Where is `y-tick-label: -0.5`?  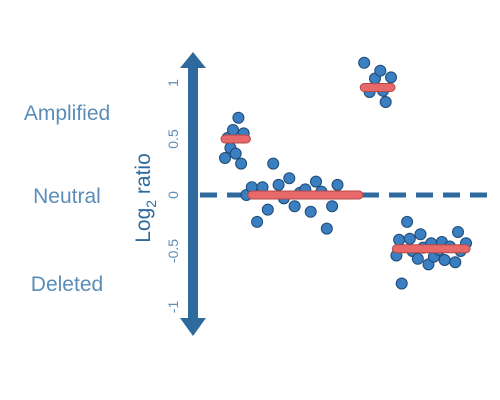
y-tick-label: -0.5 is located at coordinates (173, 251).